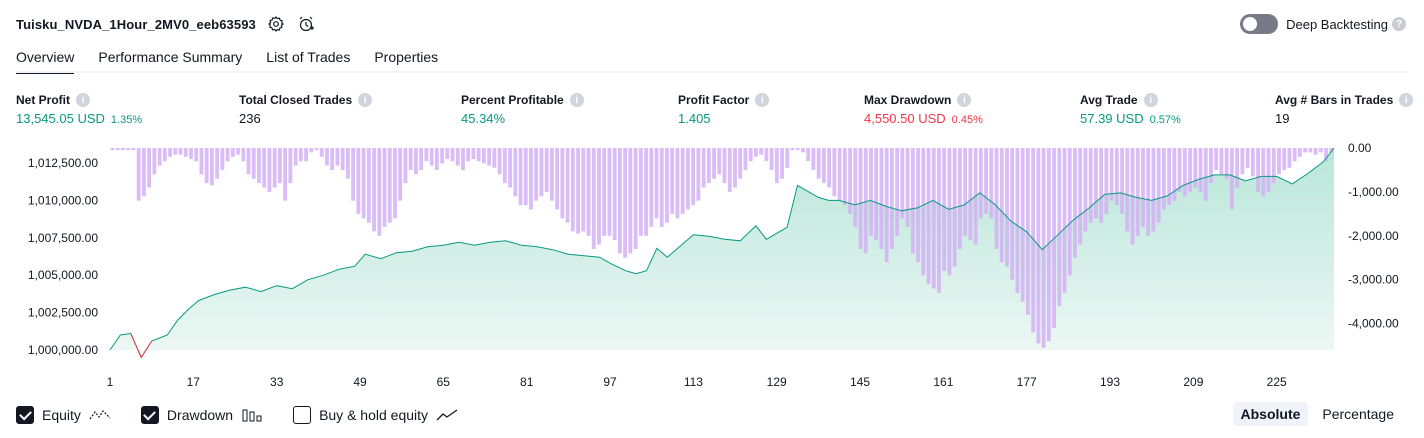  I want to click on alarm-clock-icon, so click(306, 24).